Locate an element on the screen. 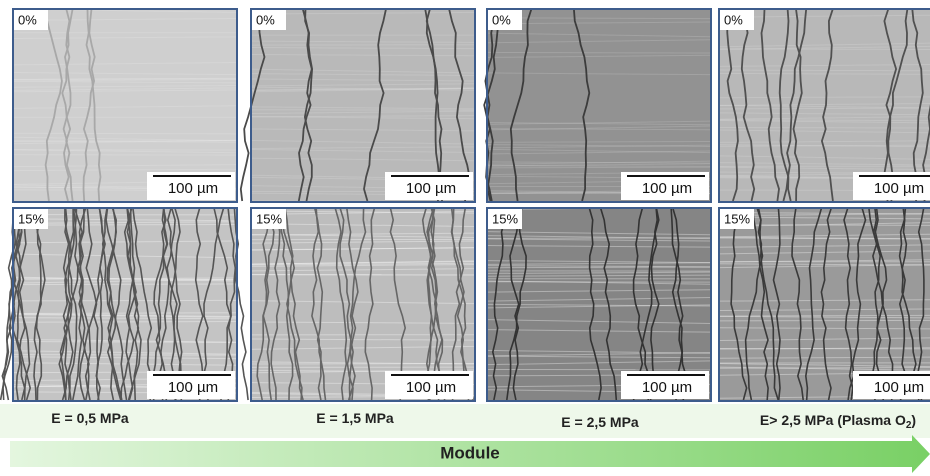  column-label-tail: ) is located at coordinates (913, 420).